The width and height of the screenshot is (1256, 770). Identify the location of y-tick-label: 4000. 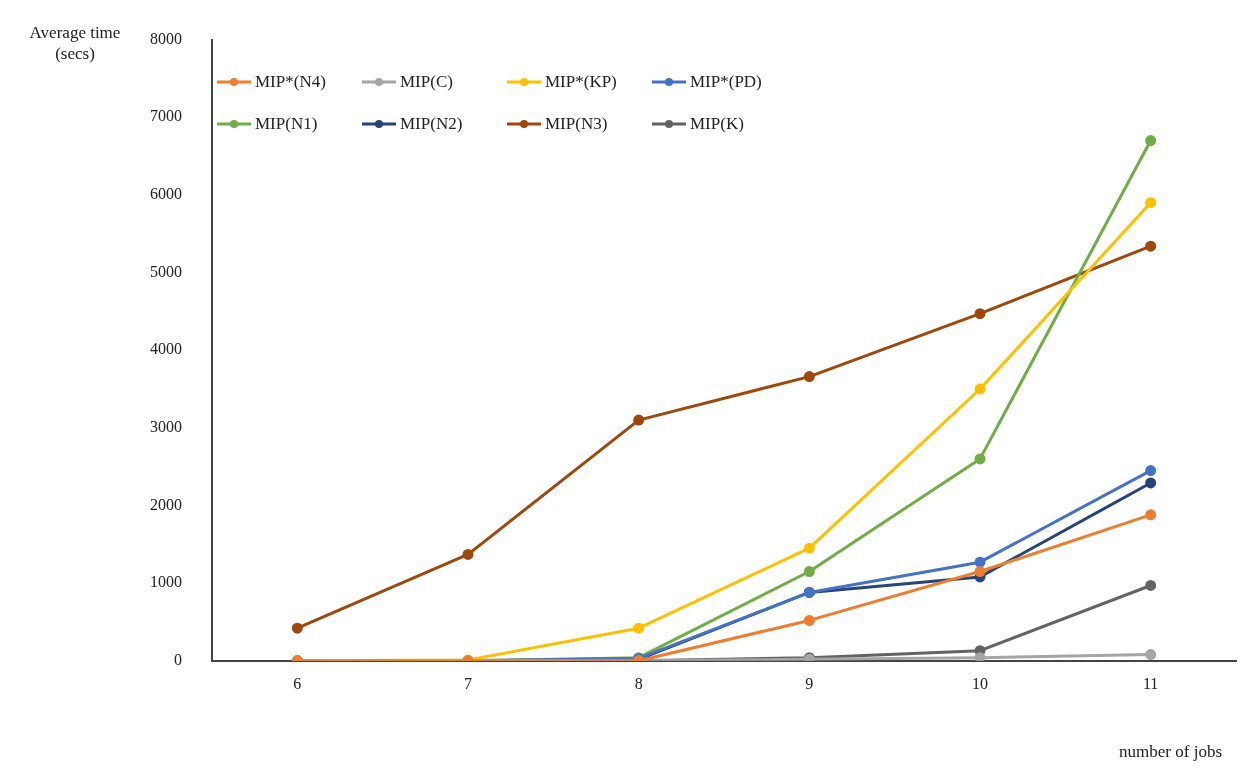
(166, 349).